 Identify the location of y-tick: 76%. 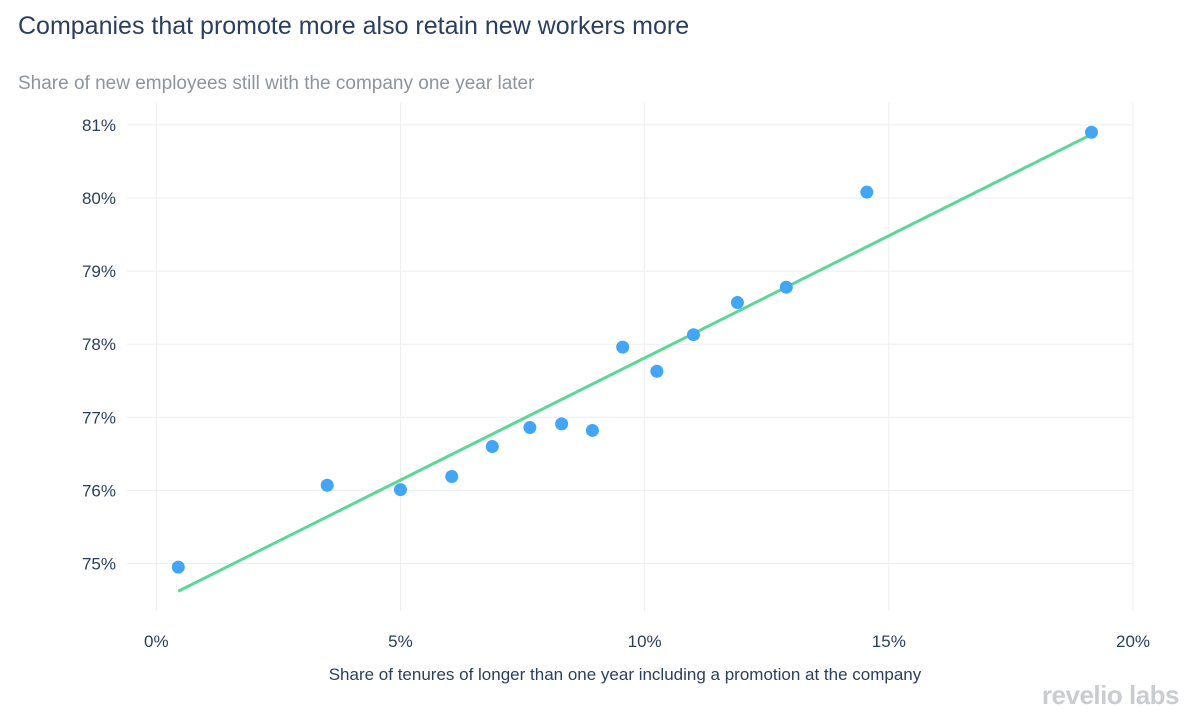
(99, 490).